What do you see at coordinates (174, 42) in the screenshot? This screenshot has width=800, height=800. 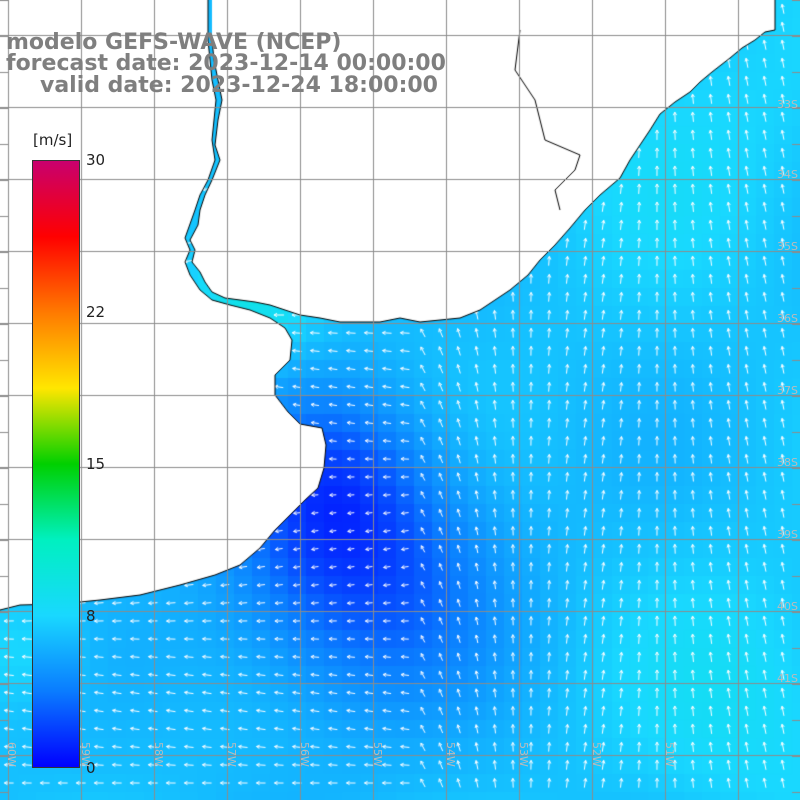 I see `map-title-model: modelo GEFS-WAVE (NCEP)` at bounding box center [174, 42].